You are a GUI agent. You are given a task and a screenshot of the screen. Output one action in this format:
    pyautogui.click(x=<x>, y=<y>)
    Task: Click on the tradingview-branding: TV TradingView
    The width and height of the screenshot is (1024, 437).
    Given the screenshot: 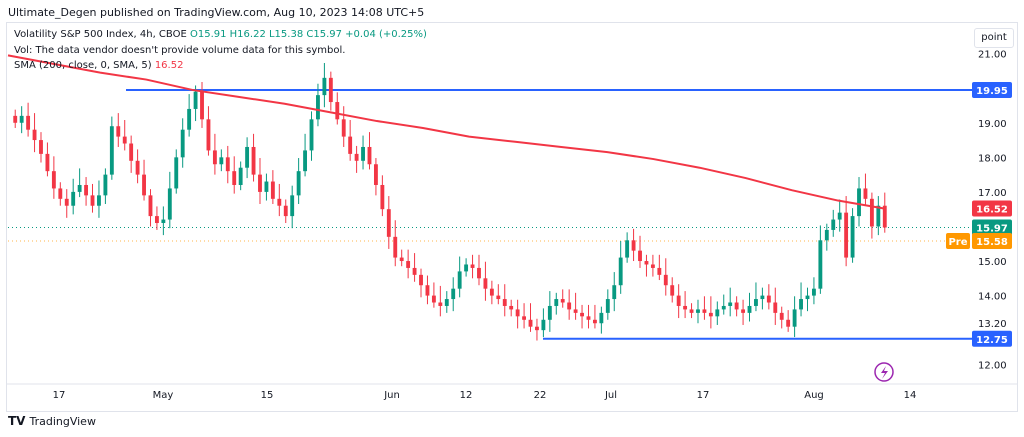 What is the action you would take?
    pyautogui.click(x=52, y=421)
    